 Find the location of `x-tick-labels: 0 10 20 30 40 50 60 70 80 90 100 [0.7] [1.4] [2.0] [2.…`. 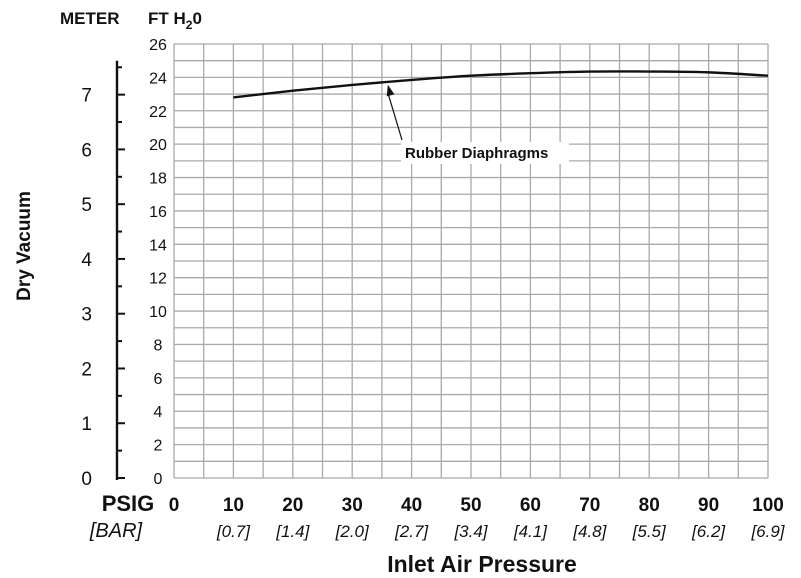

x-tick-labels: 0 10 20 30 40 50 60 70 80 90 100 [0.7] [1.4] [2.0] [2.… is located at coordinates (477, 518).